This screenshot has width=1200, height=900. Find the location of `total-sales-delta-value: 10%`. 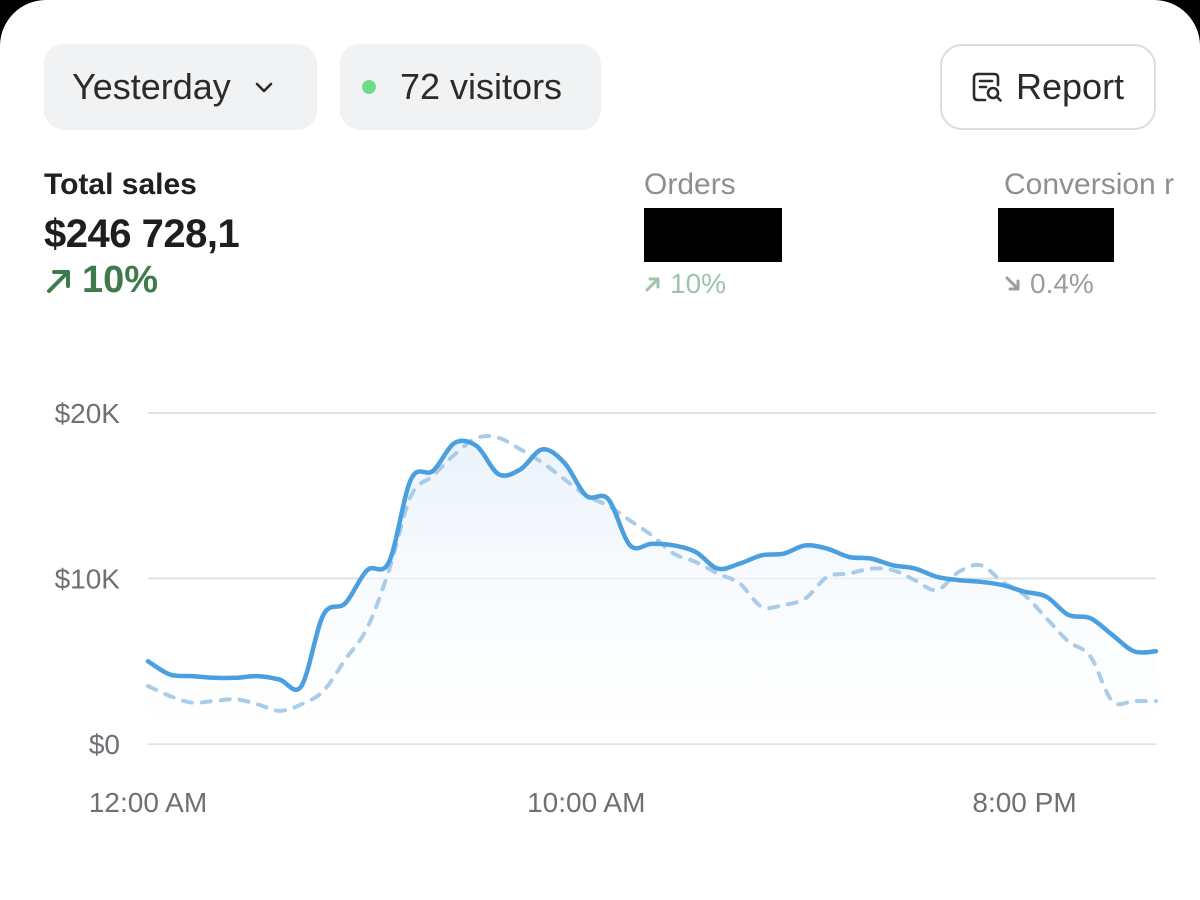

total-sales-delta-value: 10% is located at coordinates (120, 280).